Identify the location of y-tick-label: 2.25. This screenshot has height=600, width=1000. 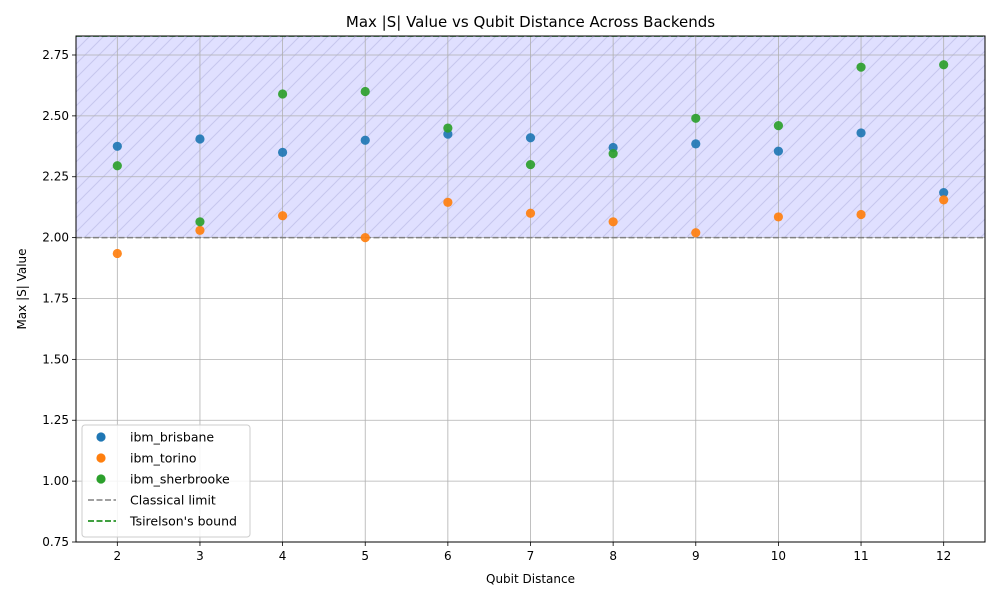
(55, 177).